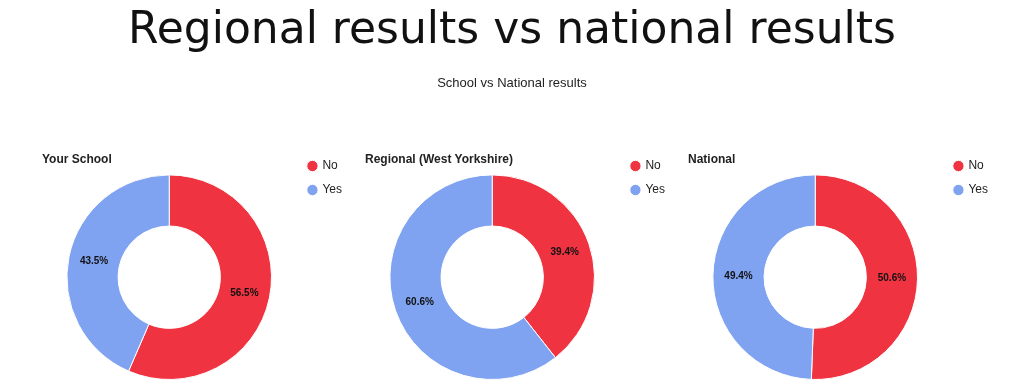 This screenshot has width=1024, height=392. Describe the element at coordinates (512, 82) in the screenshot. I see `text: School vs National results` at that location.